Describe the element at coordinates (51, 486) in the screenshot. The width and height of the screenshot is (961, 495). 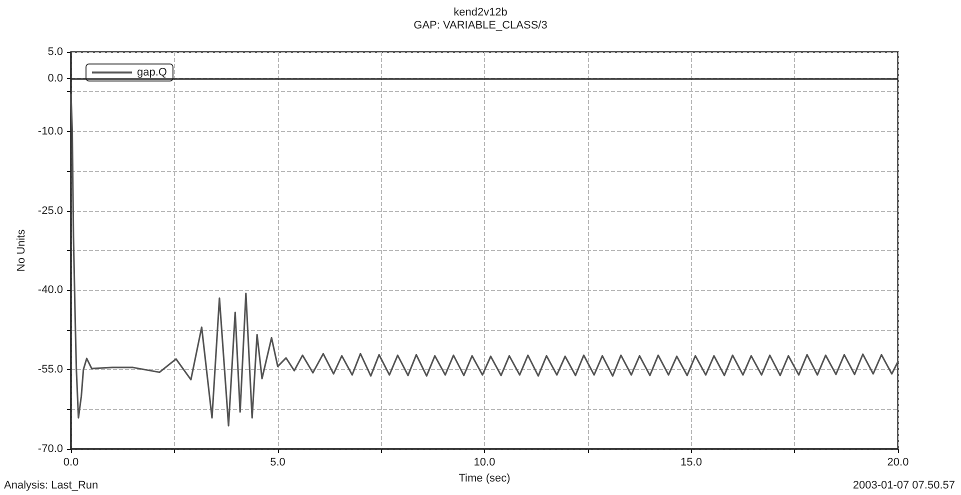
I see `text: Analysis: Last_Run` at that location.